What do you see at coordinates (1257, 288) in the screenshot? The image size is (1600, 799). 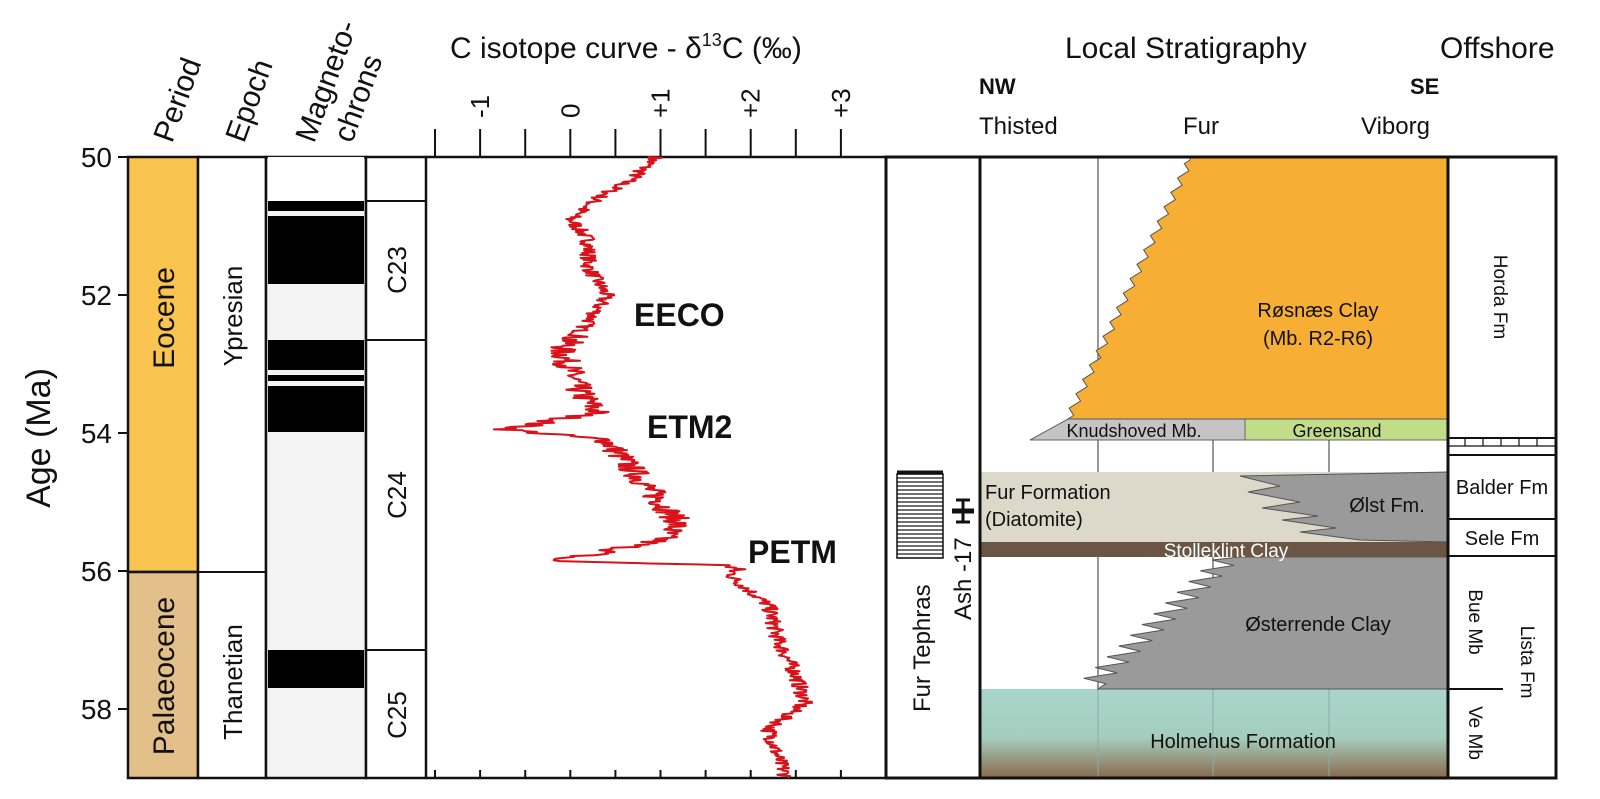 I see `rosnaes-clay-unit` at bounding box center [1257, 288].